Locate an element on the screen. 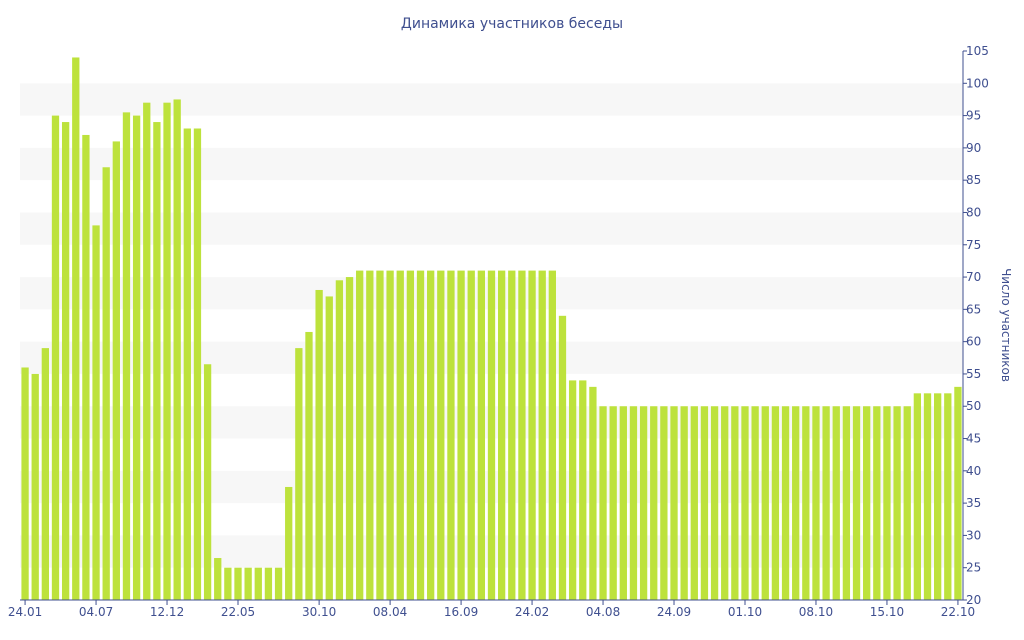 The image size is (1024, 640). x-tick-label: 04.08 is located at coordinates (603, 612).